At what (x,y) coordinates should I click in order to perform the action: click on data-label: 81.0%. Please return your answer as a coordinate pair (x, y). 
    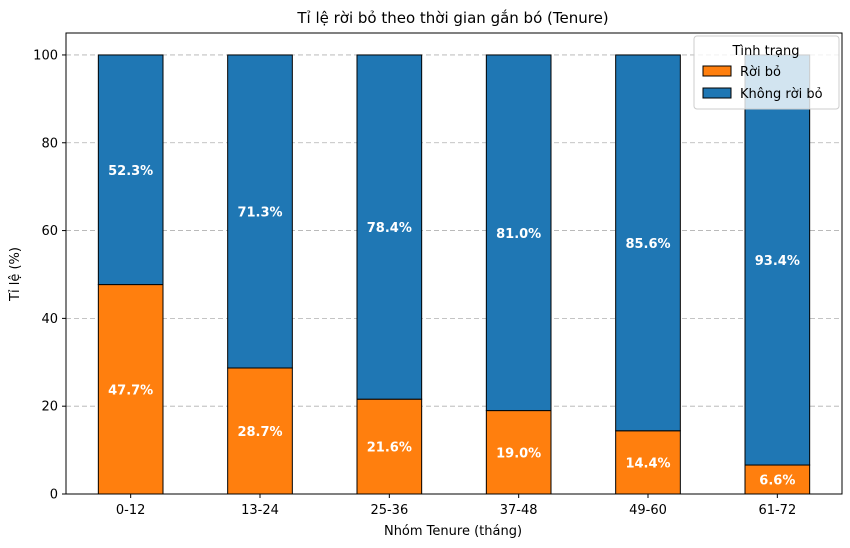
    Looking at the image, I should click on (518, 234).